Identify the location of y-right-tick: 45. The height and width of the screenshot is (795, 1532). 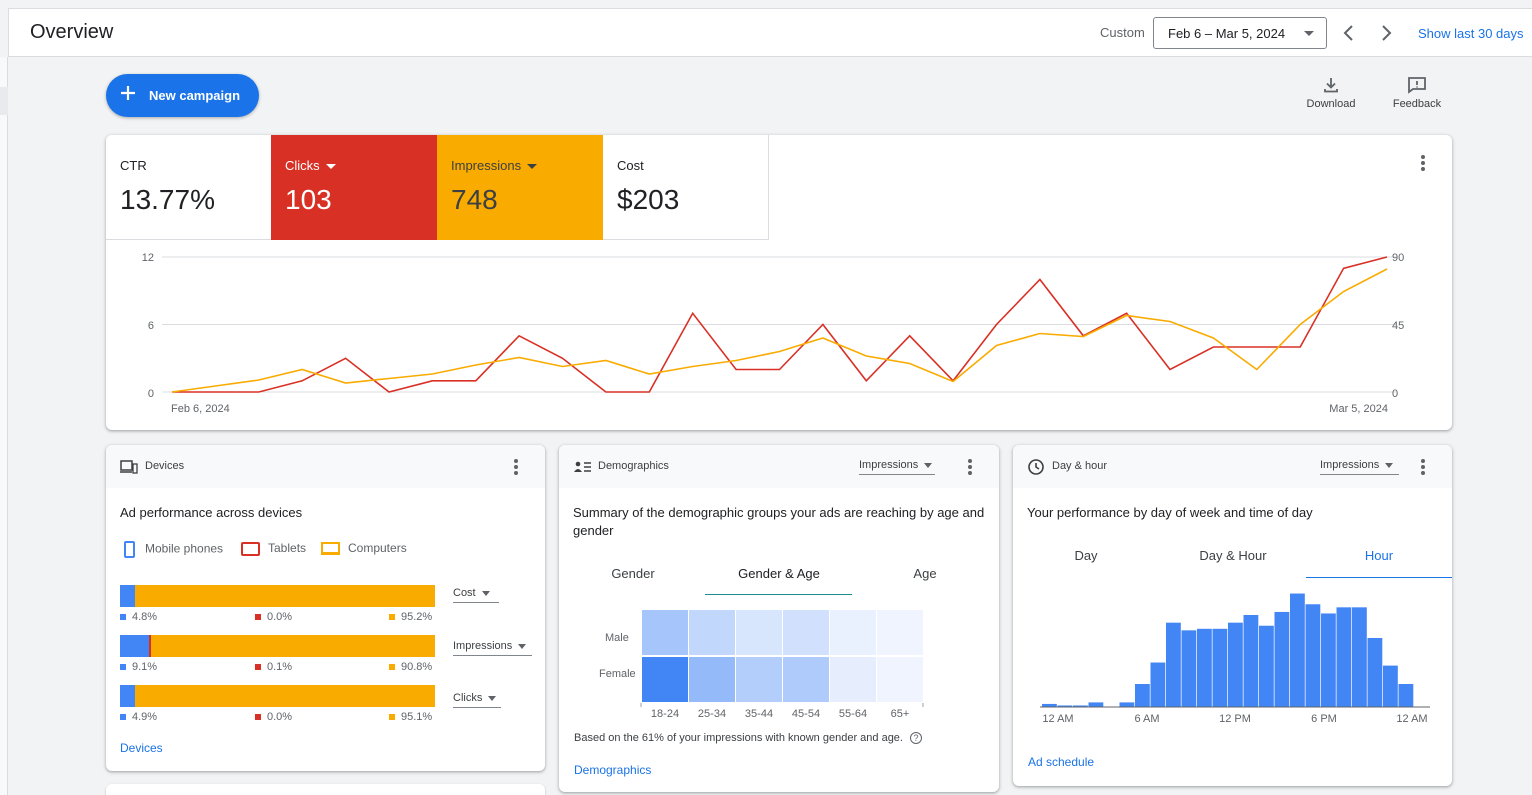
(1398, 326).